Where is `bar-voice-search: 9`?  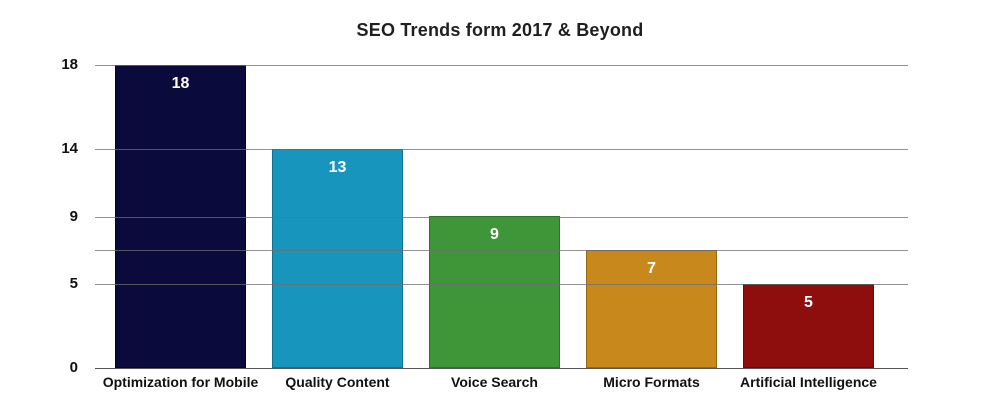 bar-voice-search: 9 is located at coordinates (494, 292).